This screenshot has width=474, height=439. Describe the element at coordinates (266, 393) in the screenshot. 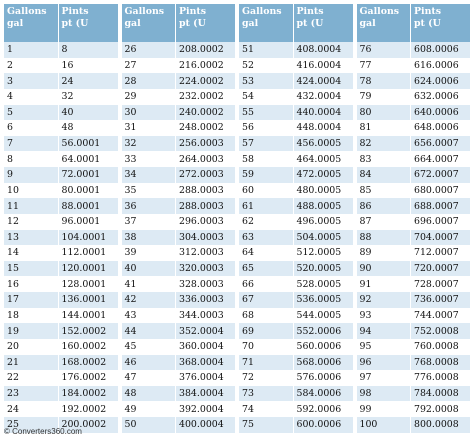

I see `gallons-cell: 73` at that location.